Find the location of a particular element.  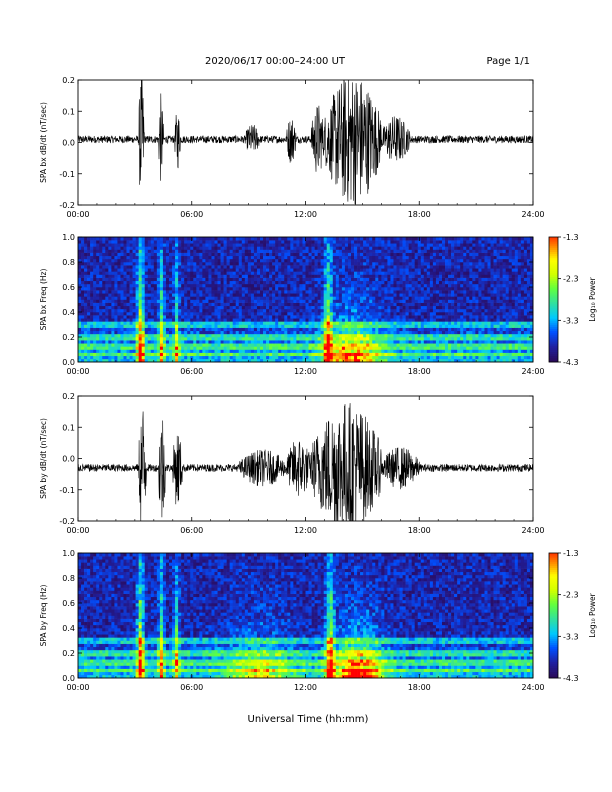

y-axis-label: SPA bx dB/dt (nT/sec) is located at coordinates (43, 142).